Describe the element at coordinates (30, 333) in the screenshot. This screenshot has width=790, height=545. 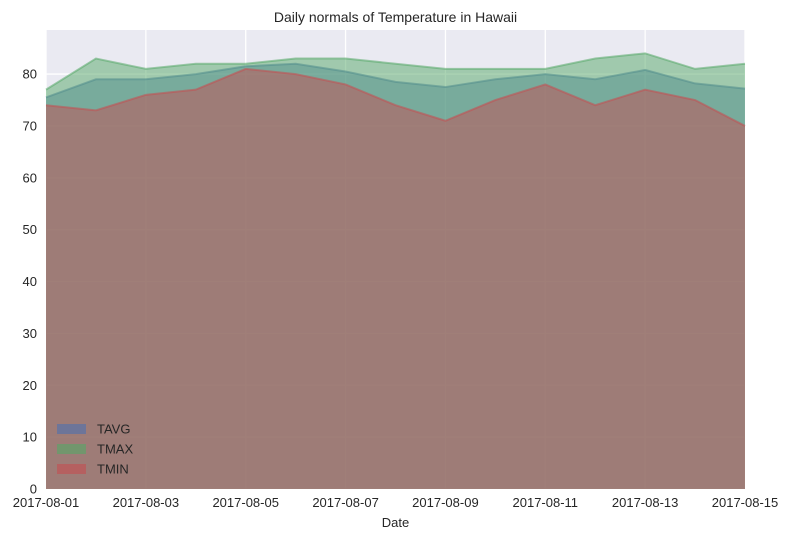
I see `y-tick-label: 30` at that location.